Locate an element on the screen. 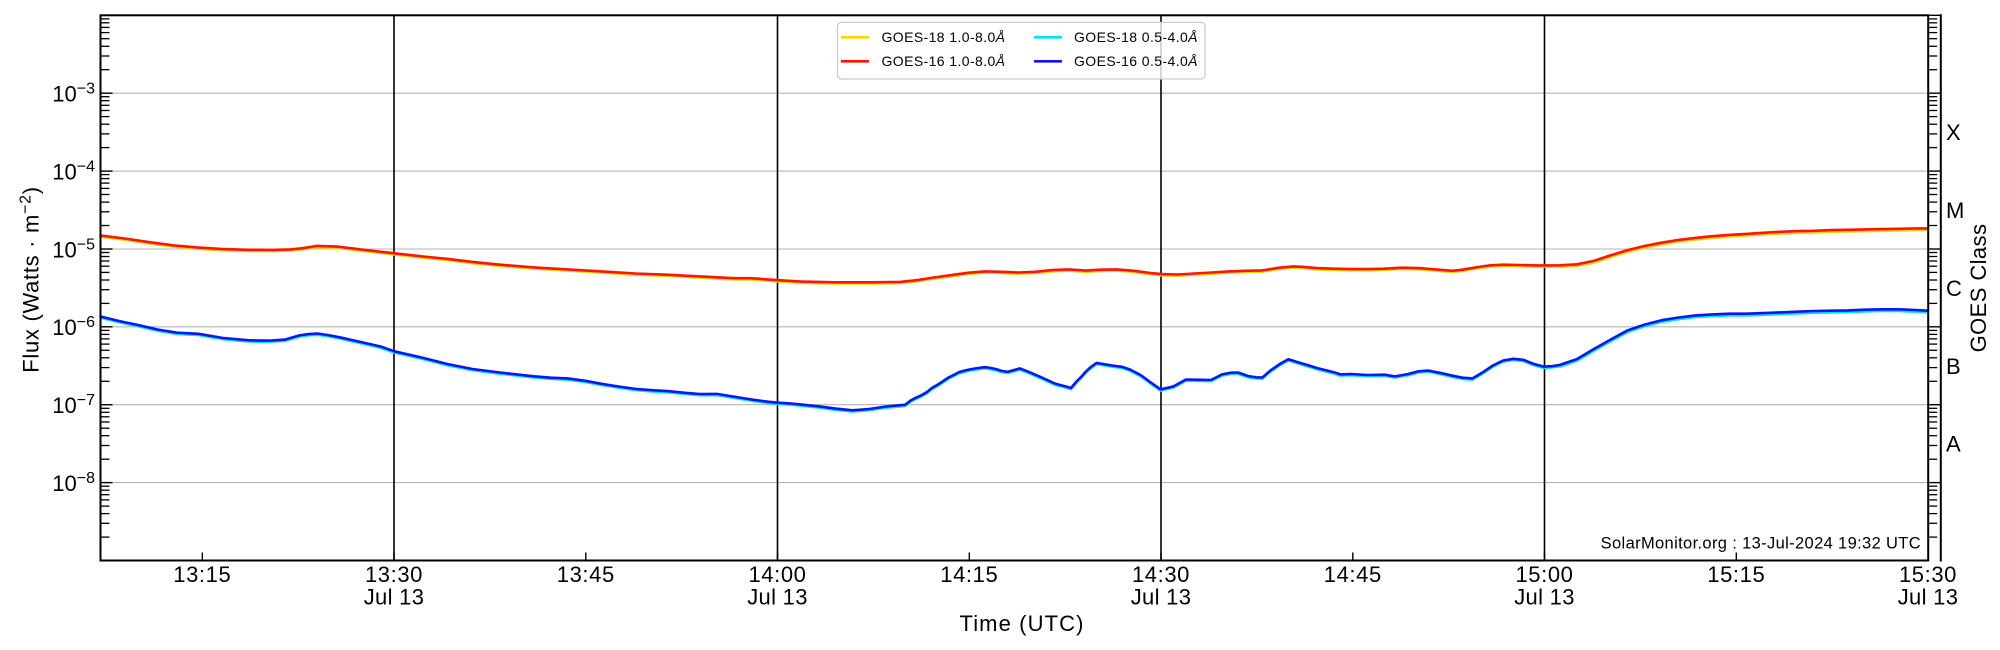 The image size is (2000, 650). svg-text: 14:45 is located at coordinates (1353, 574).